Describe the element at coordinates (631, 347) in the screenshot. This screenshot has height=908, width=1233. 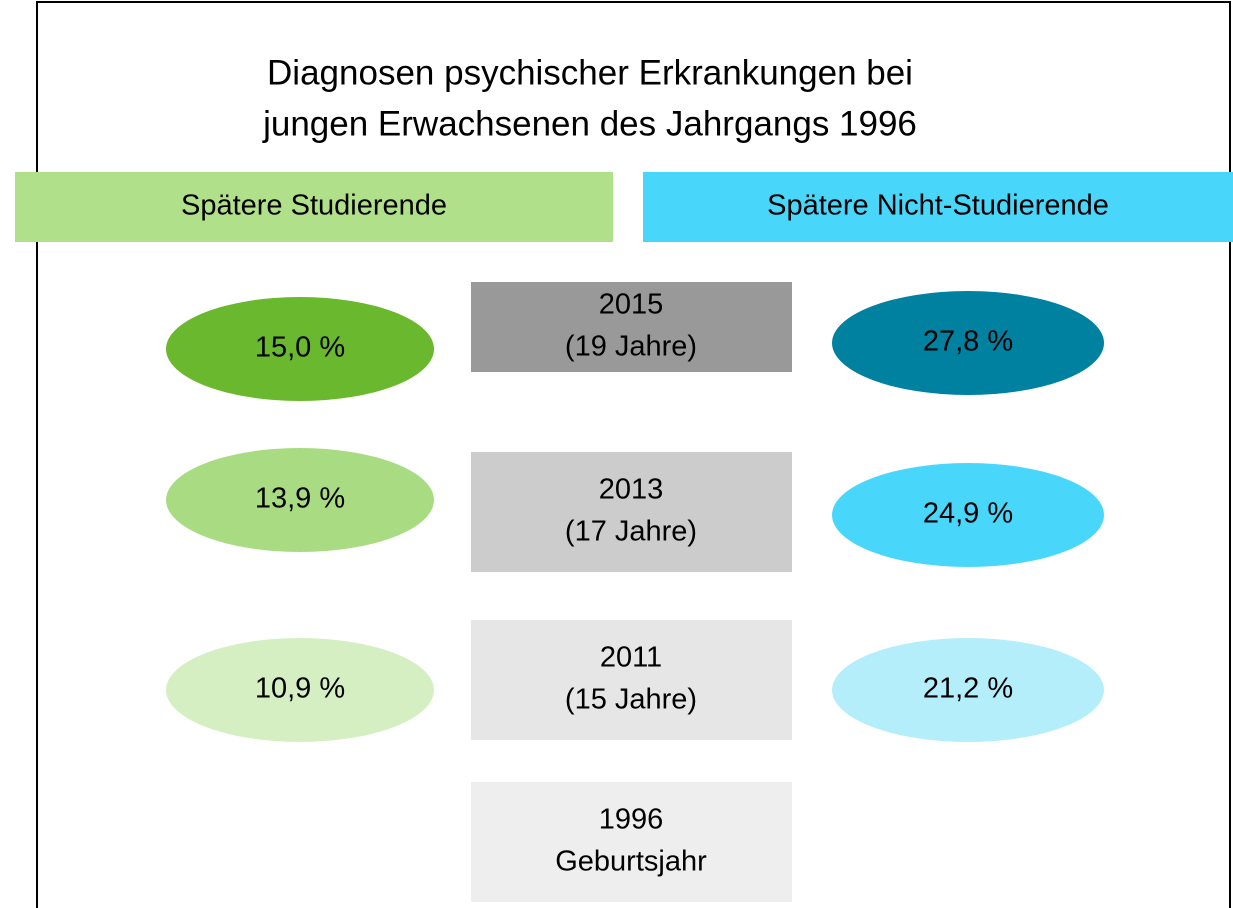
I see `year-caption: (19 Jahre)` at that location.